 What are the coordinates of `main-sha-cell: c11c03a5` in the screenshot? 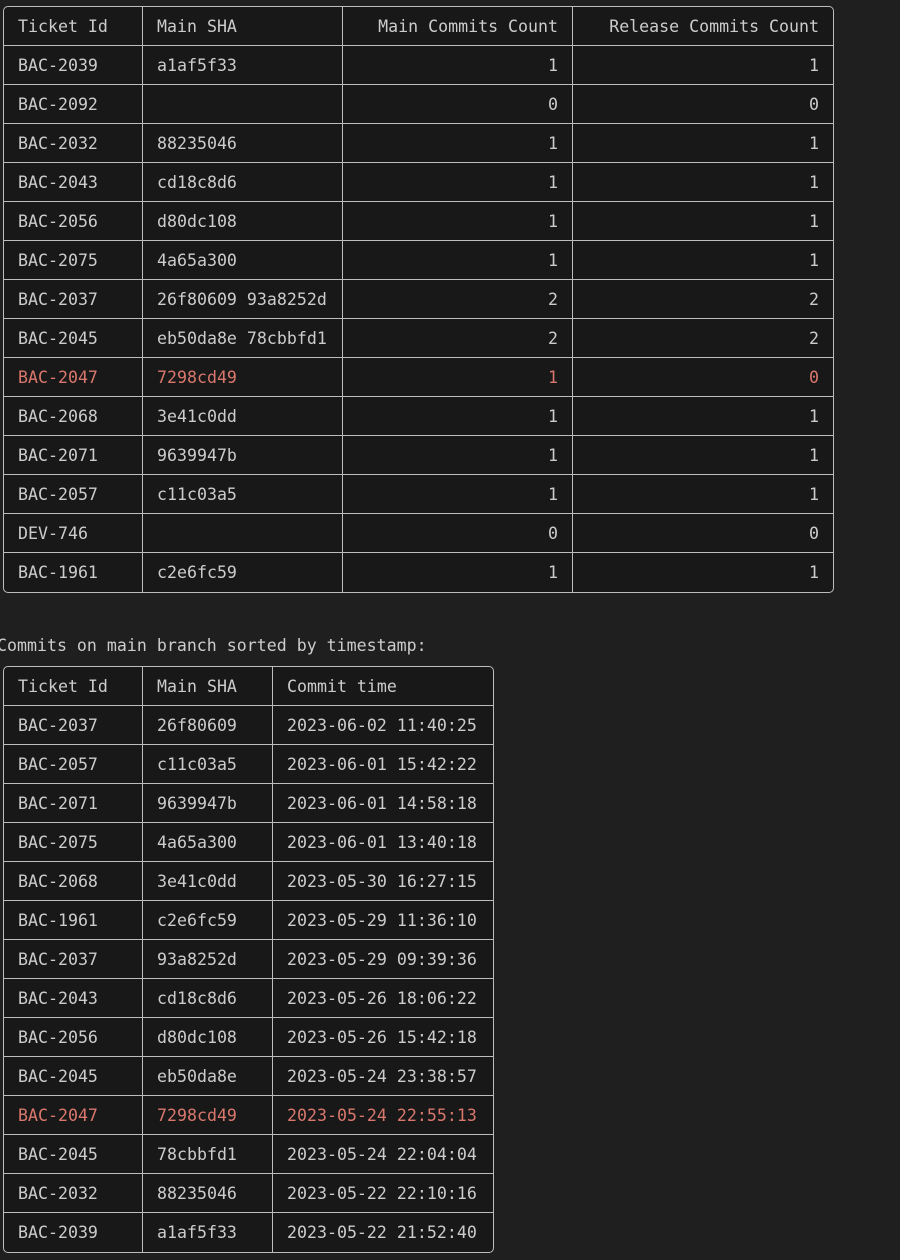 It's located at (208, 764).